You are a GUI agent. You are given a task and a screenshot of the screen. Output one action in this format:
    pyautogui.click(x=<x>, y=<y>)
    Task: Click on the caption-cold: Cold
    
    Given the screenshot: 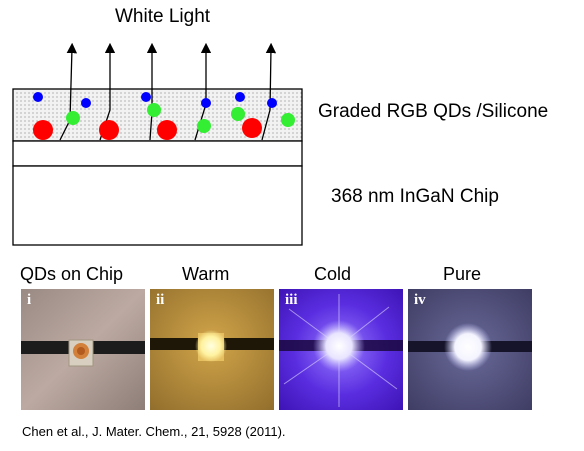 What is the action you would take?
    pyautogui.click(x=333, y=274)
    